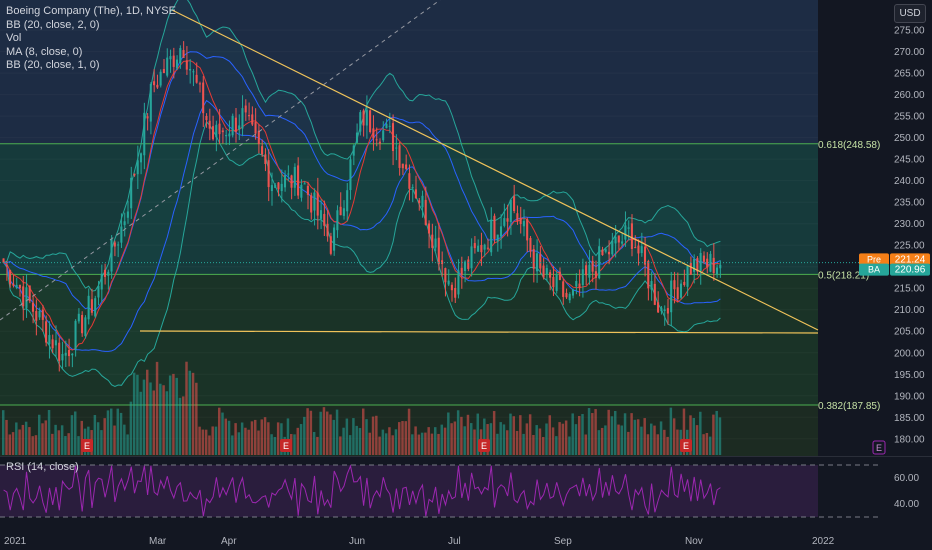  What do you see at coordinates (910, 13) in the screenshot?
I see `currency-button: USD` at bounding box center [910, 13].